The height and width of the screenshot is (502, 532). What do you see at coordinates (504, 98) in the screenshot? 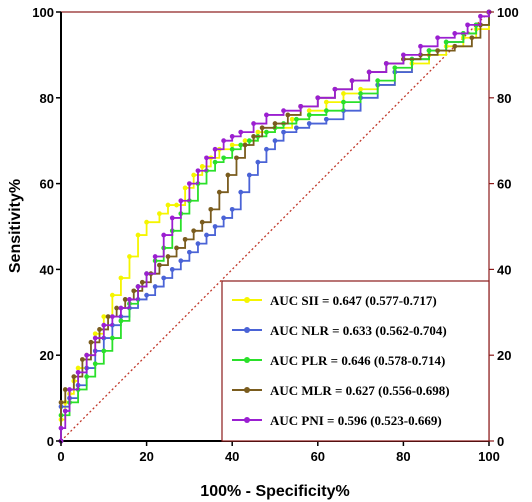
I see `right-y-tick-label: 80` at bounding box center [504, 98].